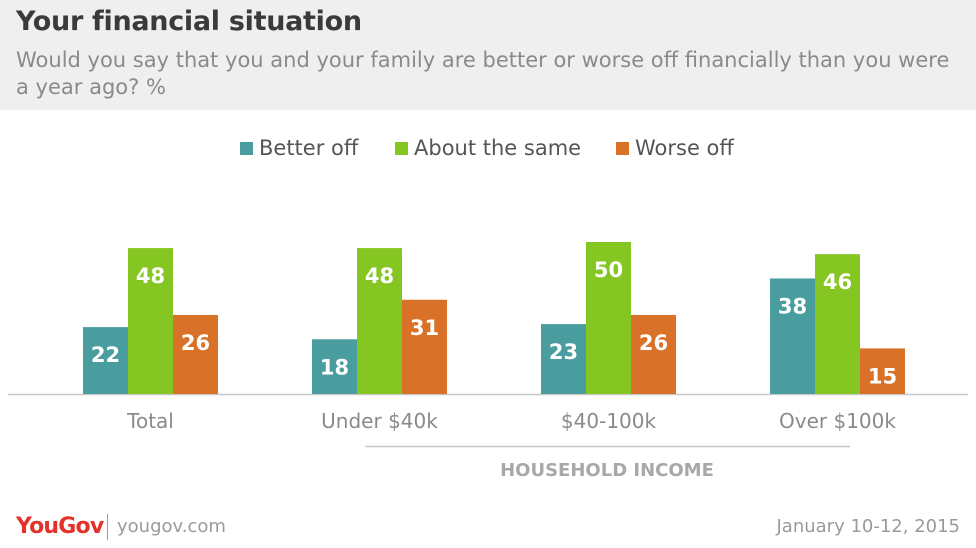 This screenshot has height=548, width=976. What do you see at coordinates (309, 148) in the screenshot?
I see `legend-label-better-off: Better off` at bounding box center [309, 148].